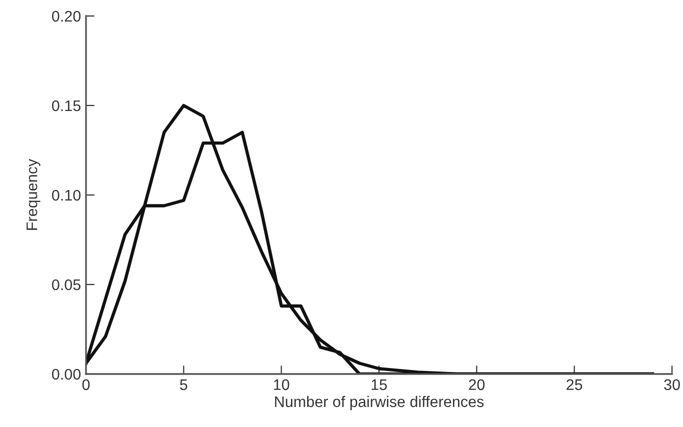 The height and width of the screenshot is (427, 683). I want to click on x-tick-label: 10, so click(282, 384).